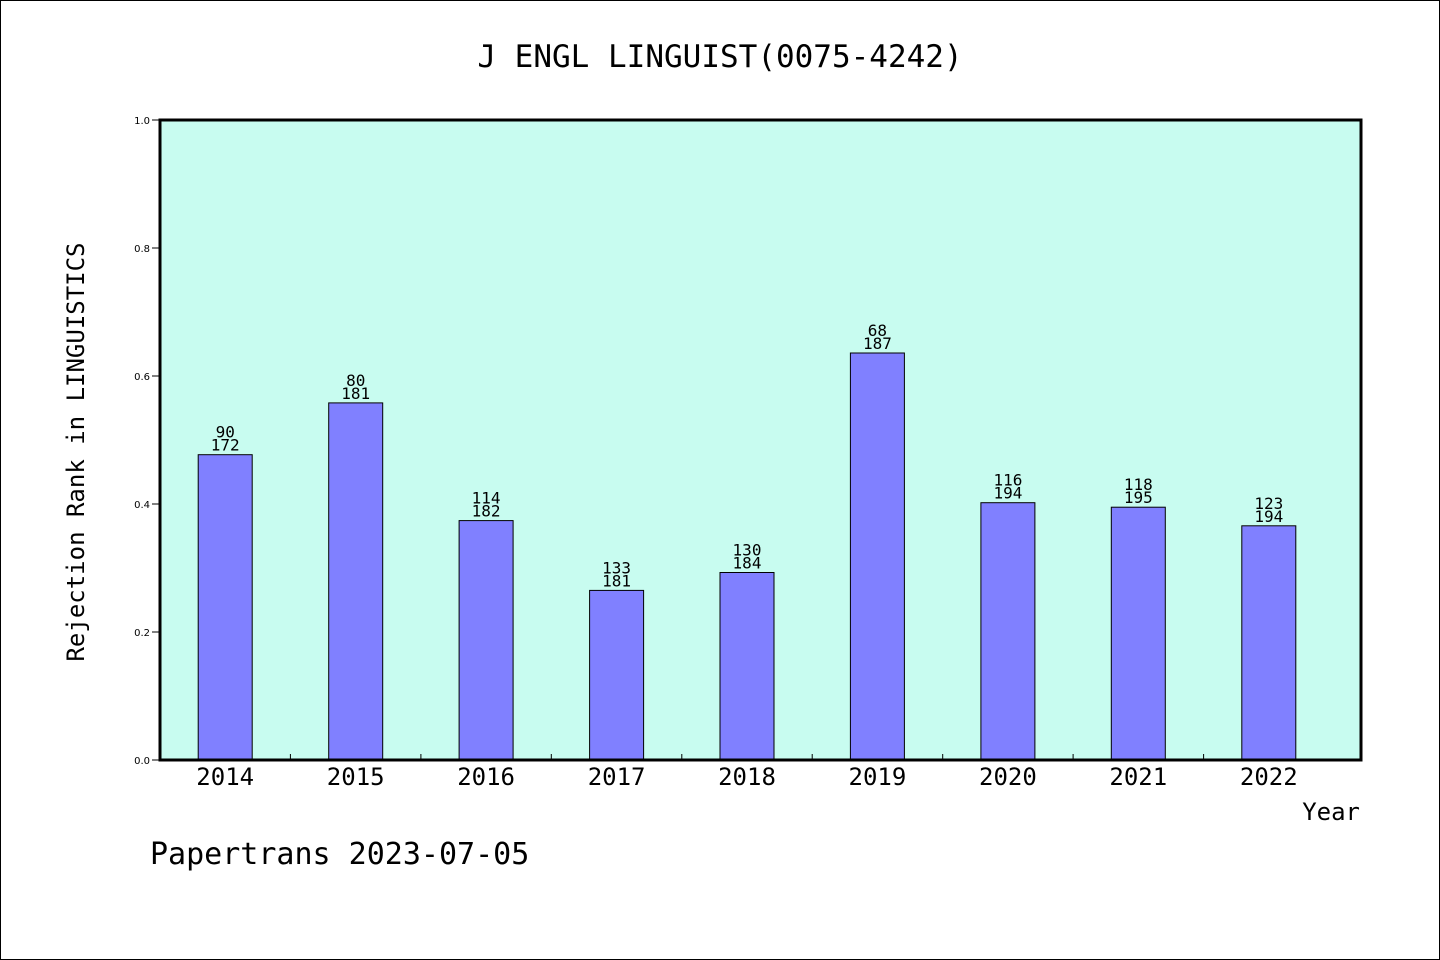 The image size is (1440, 960). Describe the element at coordinates (617, 675) in the screenshot. I see `bar-2017` at that location.